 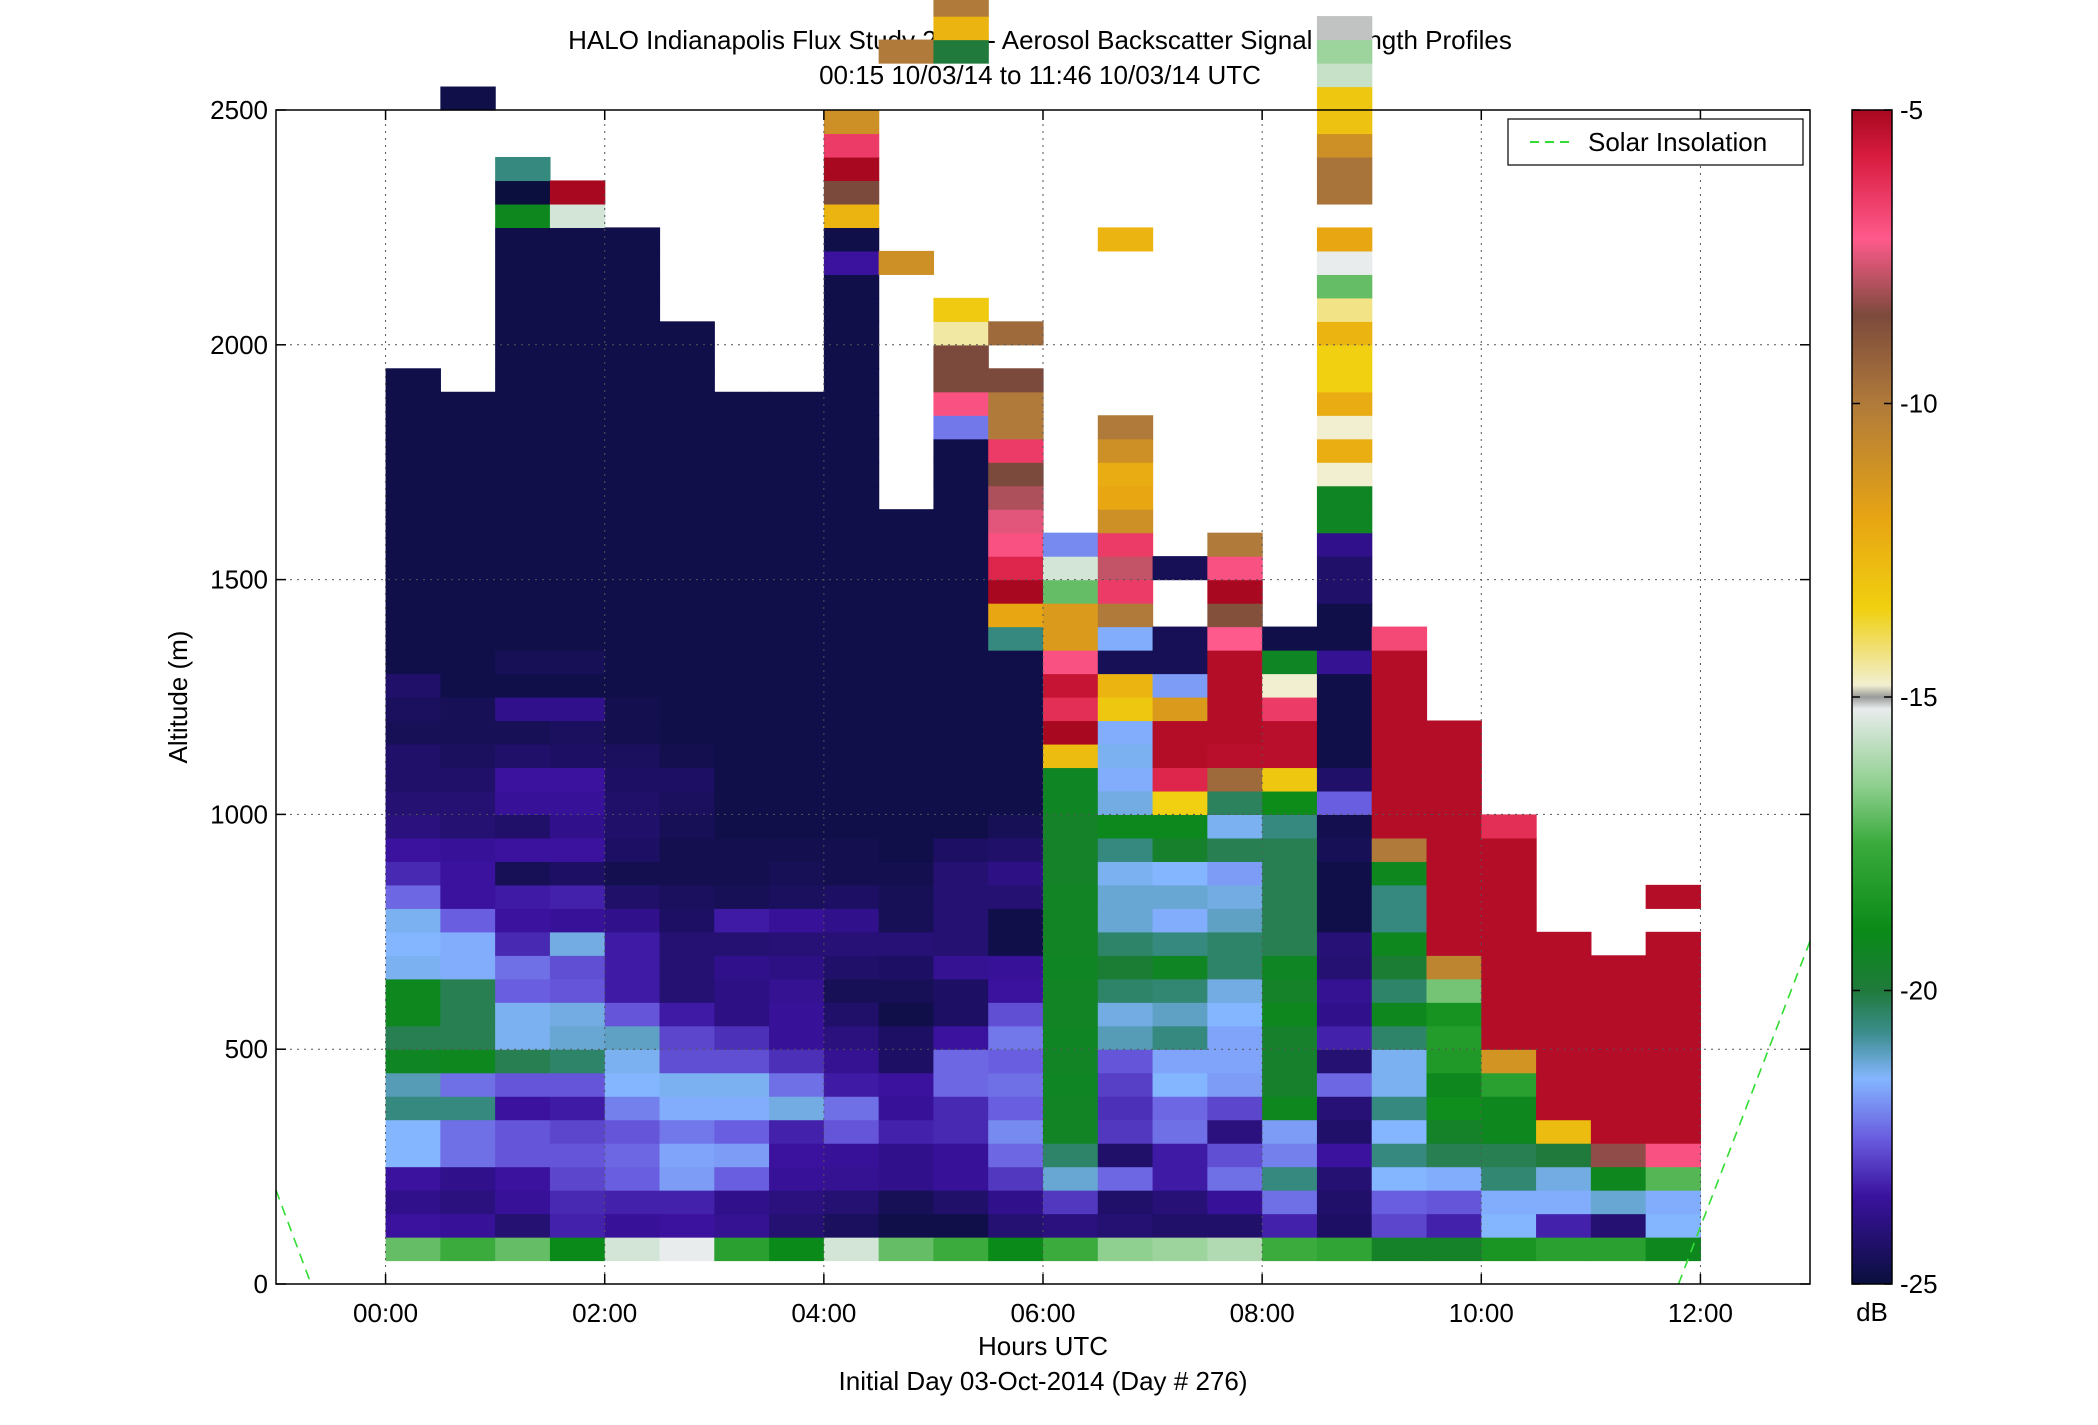 I want to click on x-axis-label-day: Initial Day 03-Oct-2014 (Day # 276), so click(x=1043, y=1381).